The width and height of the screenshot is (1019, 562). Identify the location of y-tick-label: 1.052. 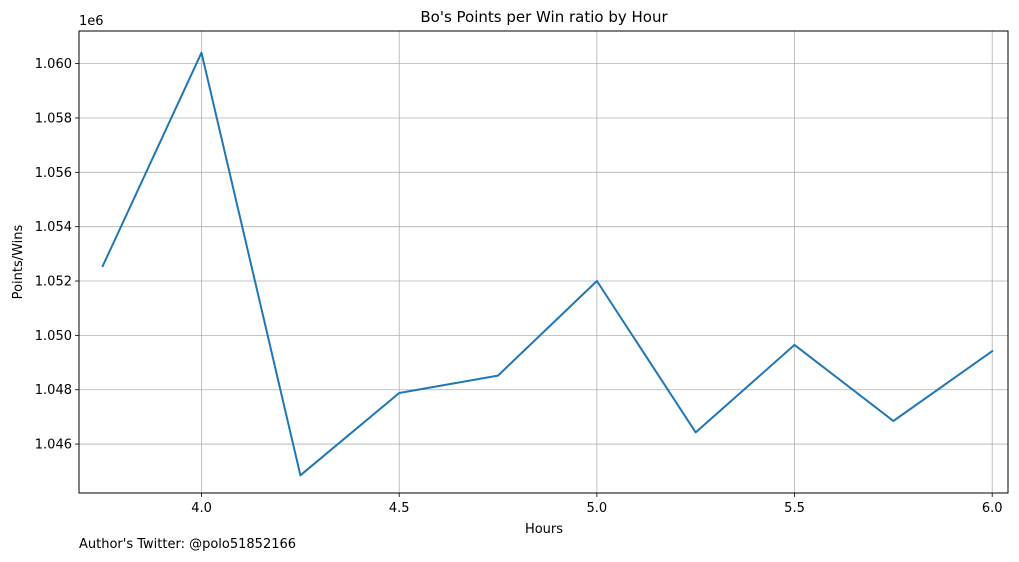
(53, 282).